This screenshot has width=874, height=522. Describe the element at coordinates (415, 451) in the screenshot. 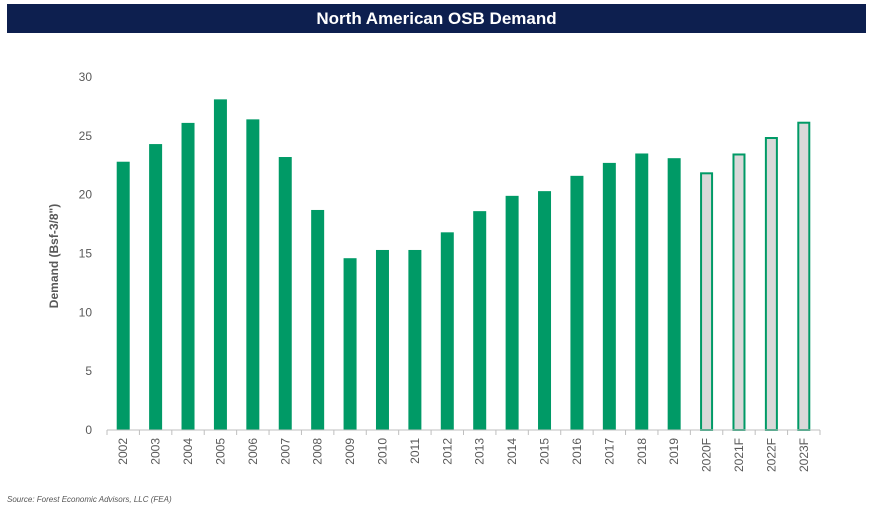

I see `x-tick-label: 2011` at that location.